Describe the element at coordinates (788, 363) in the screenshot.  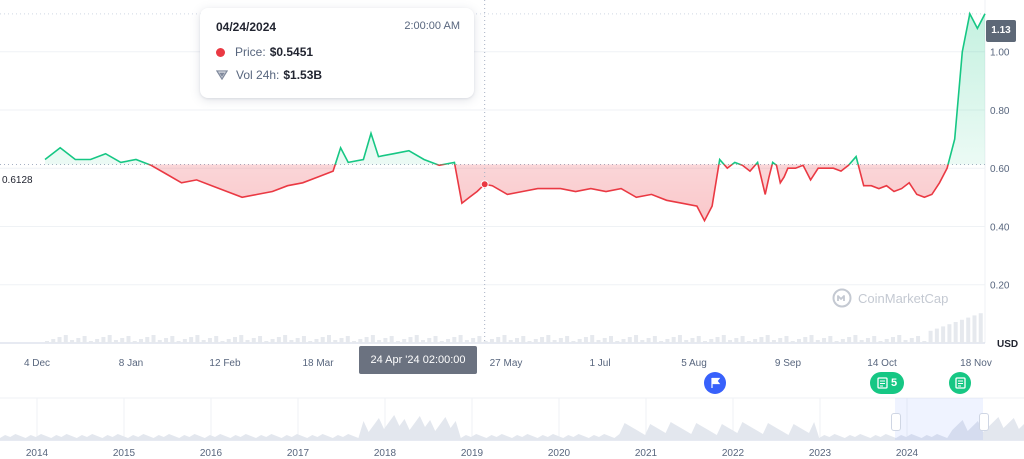
I see `x-tick-label: 9 Sep` at that location.